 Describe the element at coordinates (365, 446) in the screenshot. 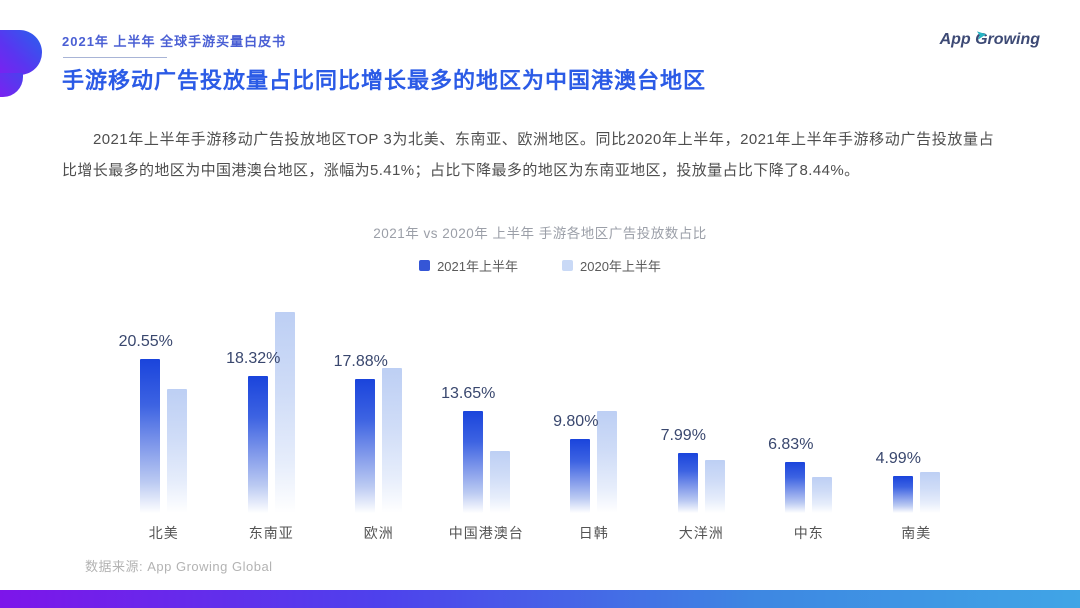

I see `bar-2021-欧洲` at that location.